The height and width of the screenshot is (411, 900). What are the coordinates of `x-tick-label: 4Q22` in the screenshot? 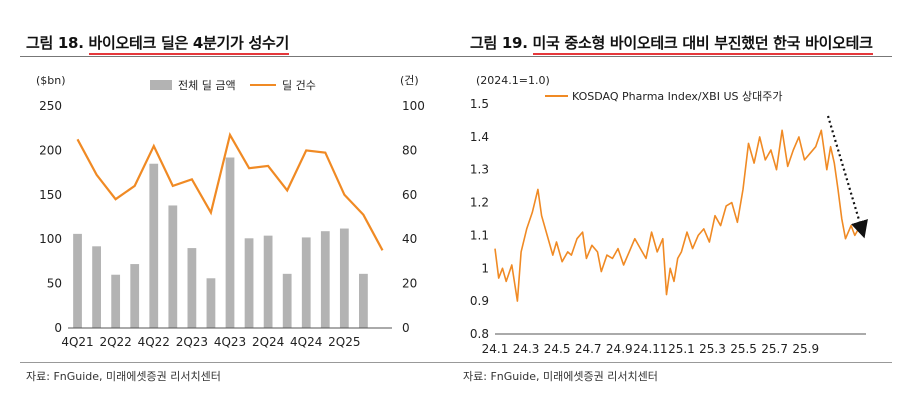 It's located at (154, 342).